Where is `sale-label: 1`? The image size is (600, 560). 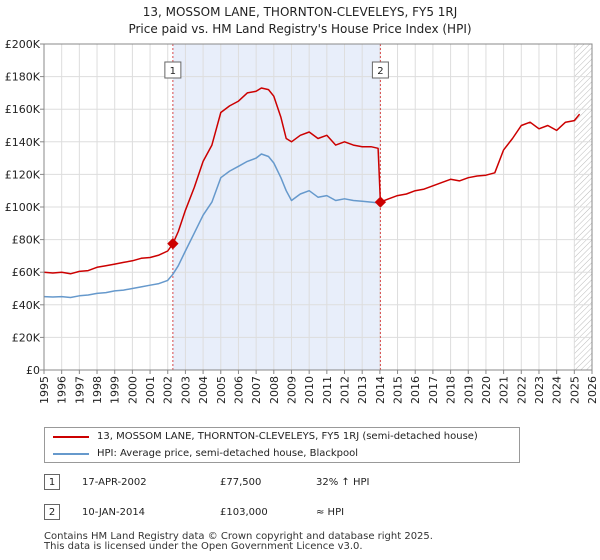 sale-label: 1 is located at coordinates (173, 71).